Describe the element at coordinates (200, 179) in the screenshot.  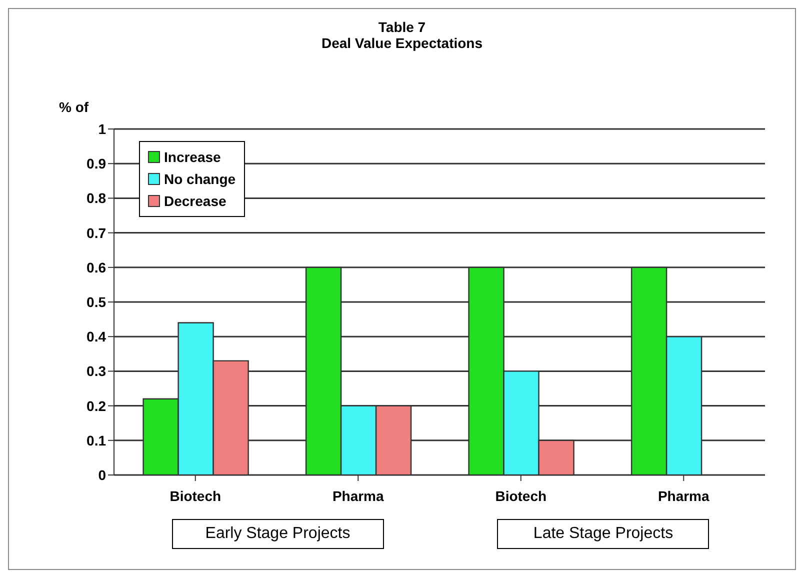
I see `legend-label: No change` at that location.